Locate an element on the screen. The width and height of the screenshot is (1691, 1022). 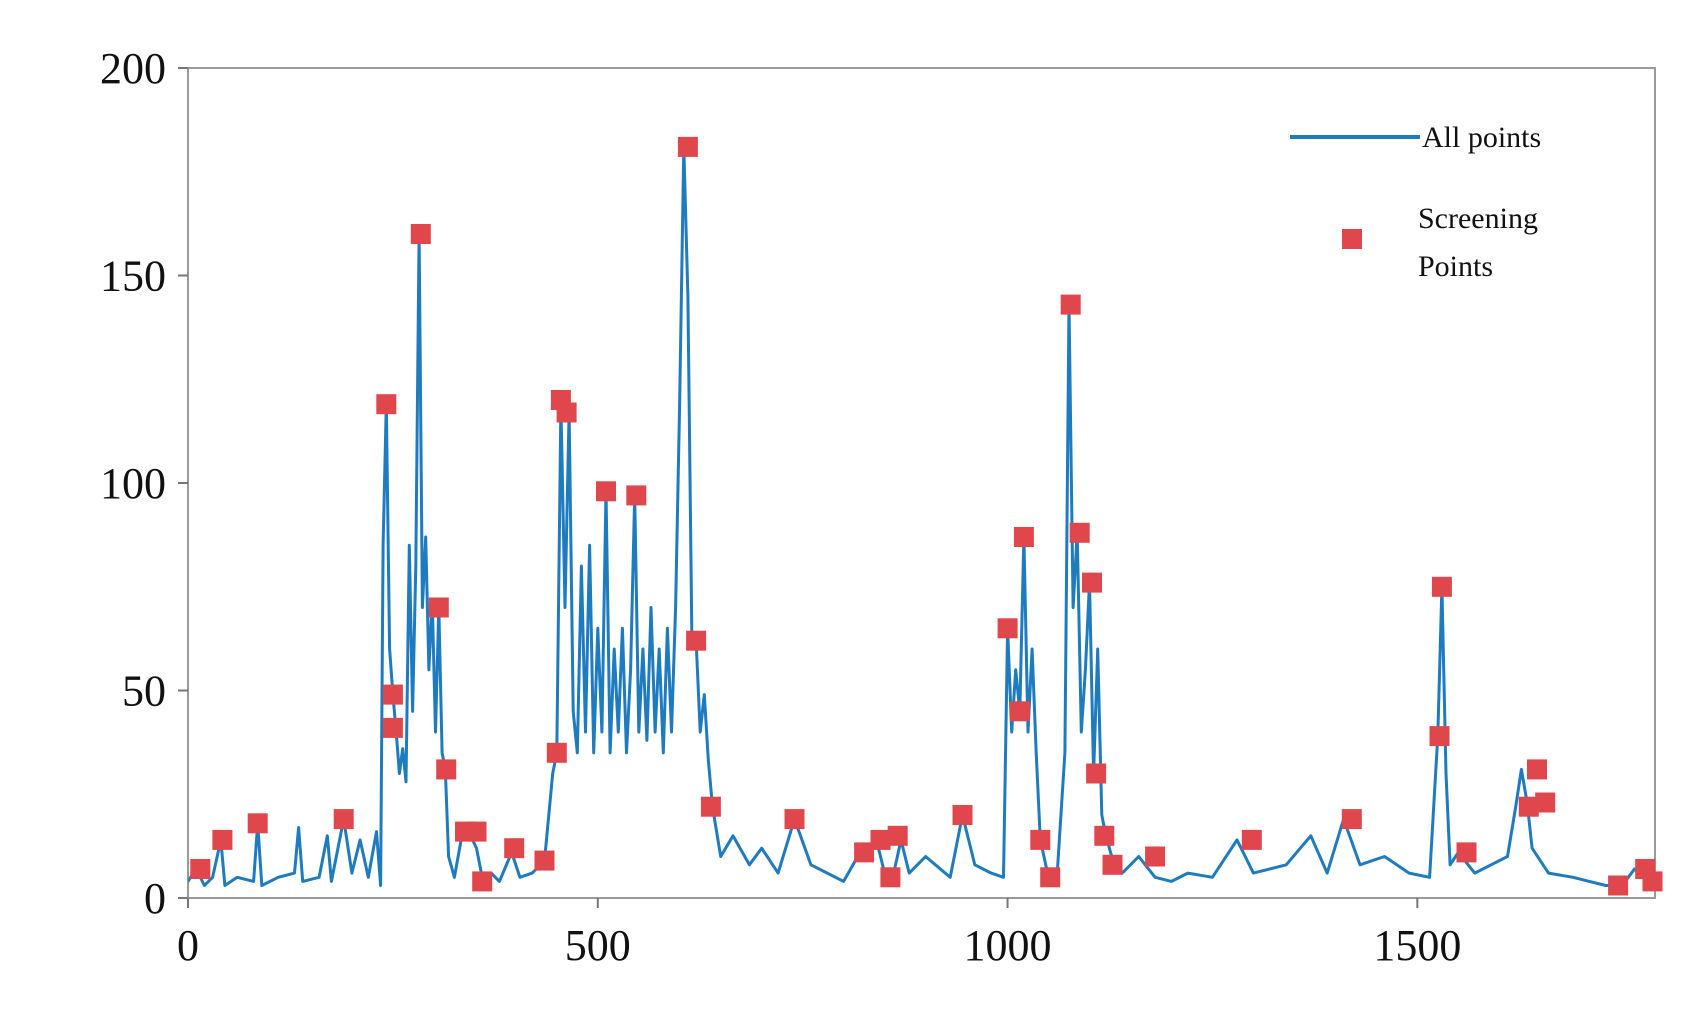
y-tick-label: 0 is located at coordinates (155, 898).